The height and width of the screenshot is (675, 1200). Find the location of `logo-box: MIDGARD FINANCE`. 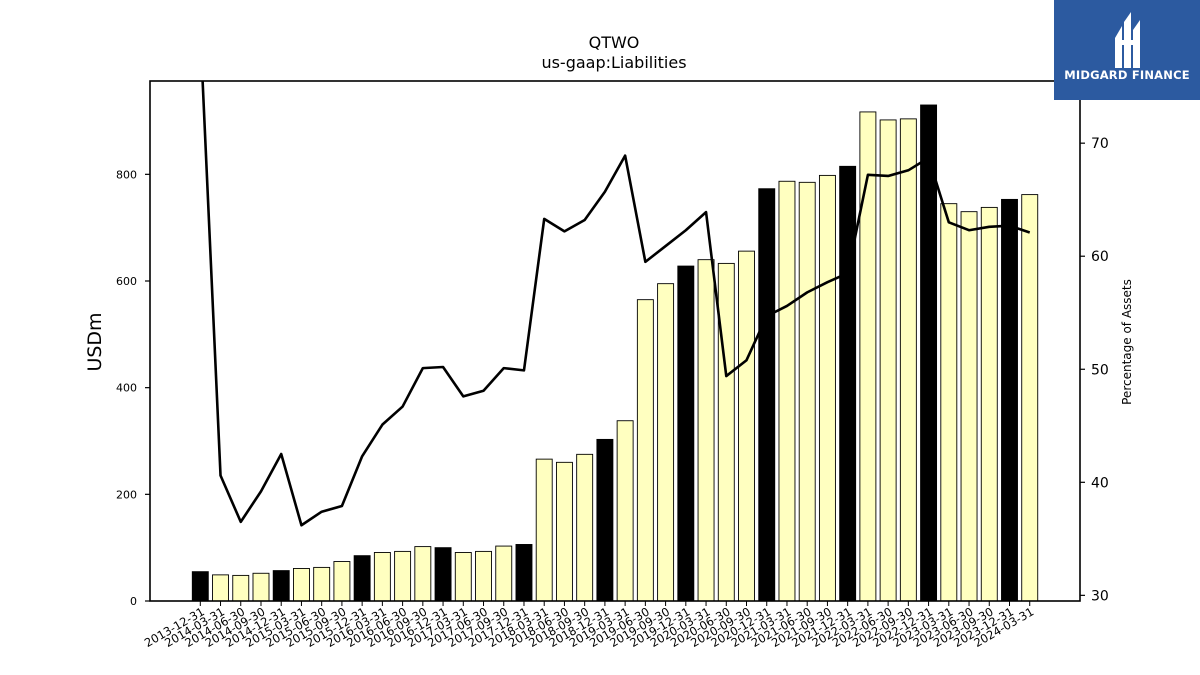

logo-box: MIDGARD FINANCE is located at coordinates (1127, 50).